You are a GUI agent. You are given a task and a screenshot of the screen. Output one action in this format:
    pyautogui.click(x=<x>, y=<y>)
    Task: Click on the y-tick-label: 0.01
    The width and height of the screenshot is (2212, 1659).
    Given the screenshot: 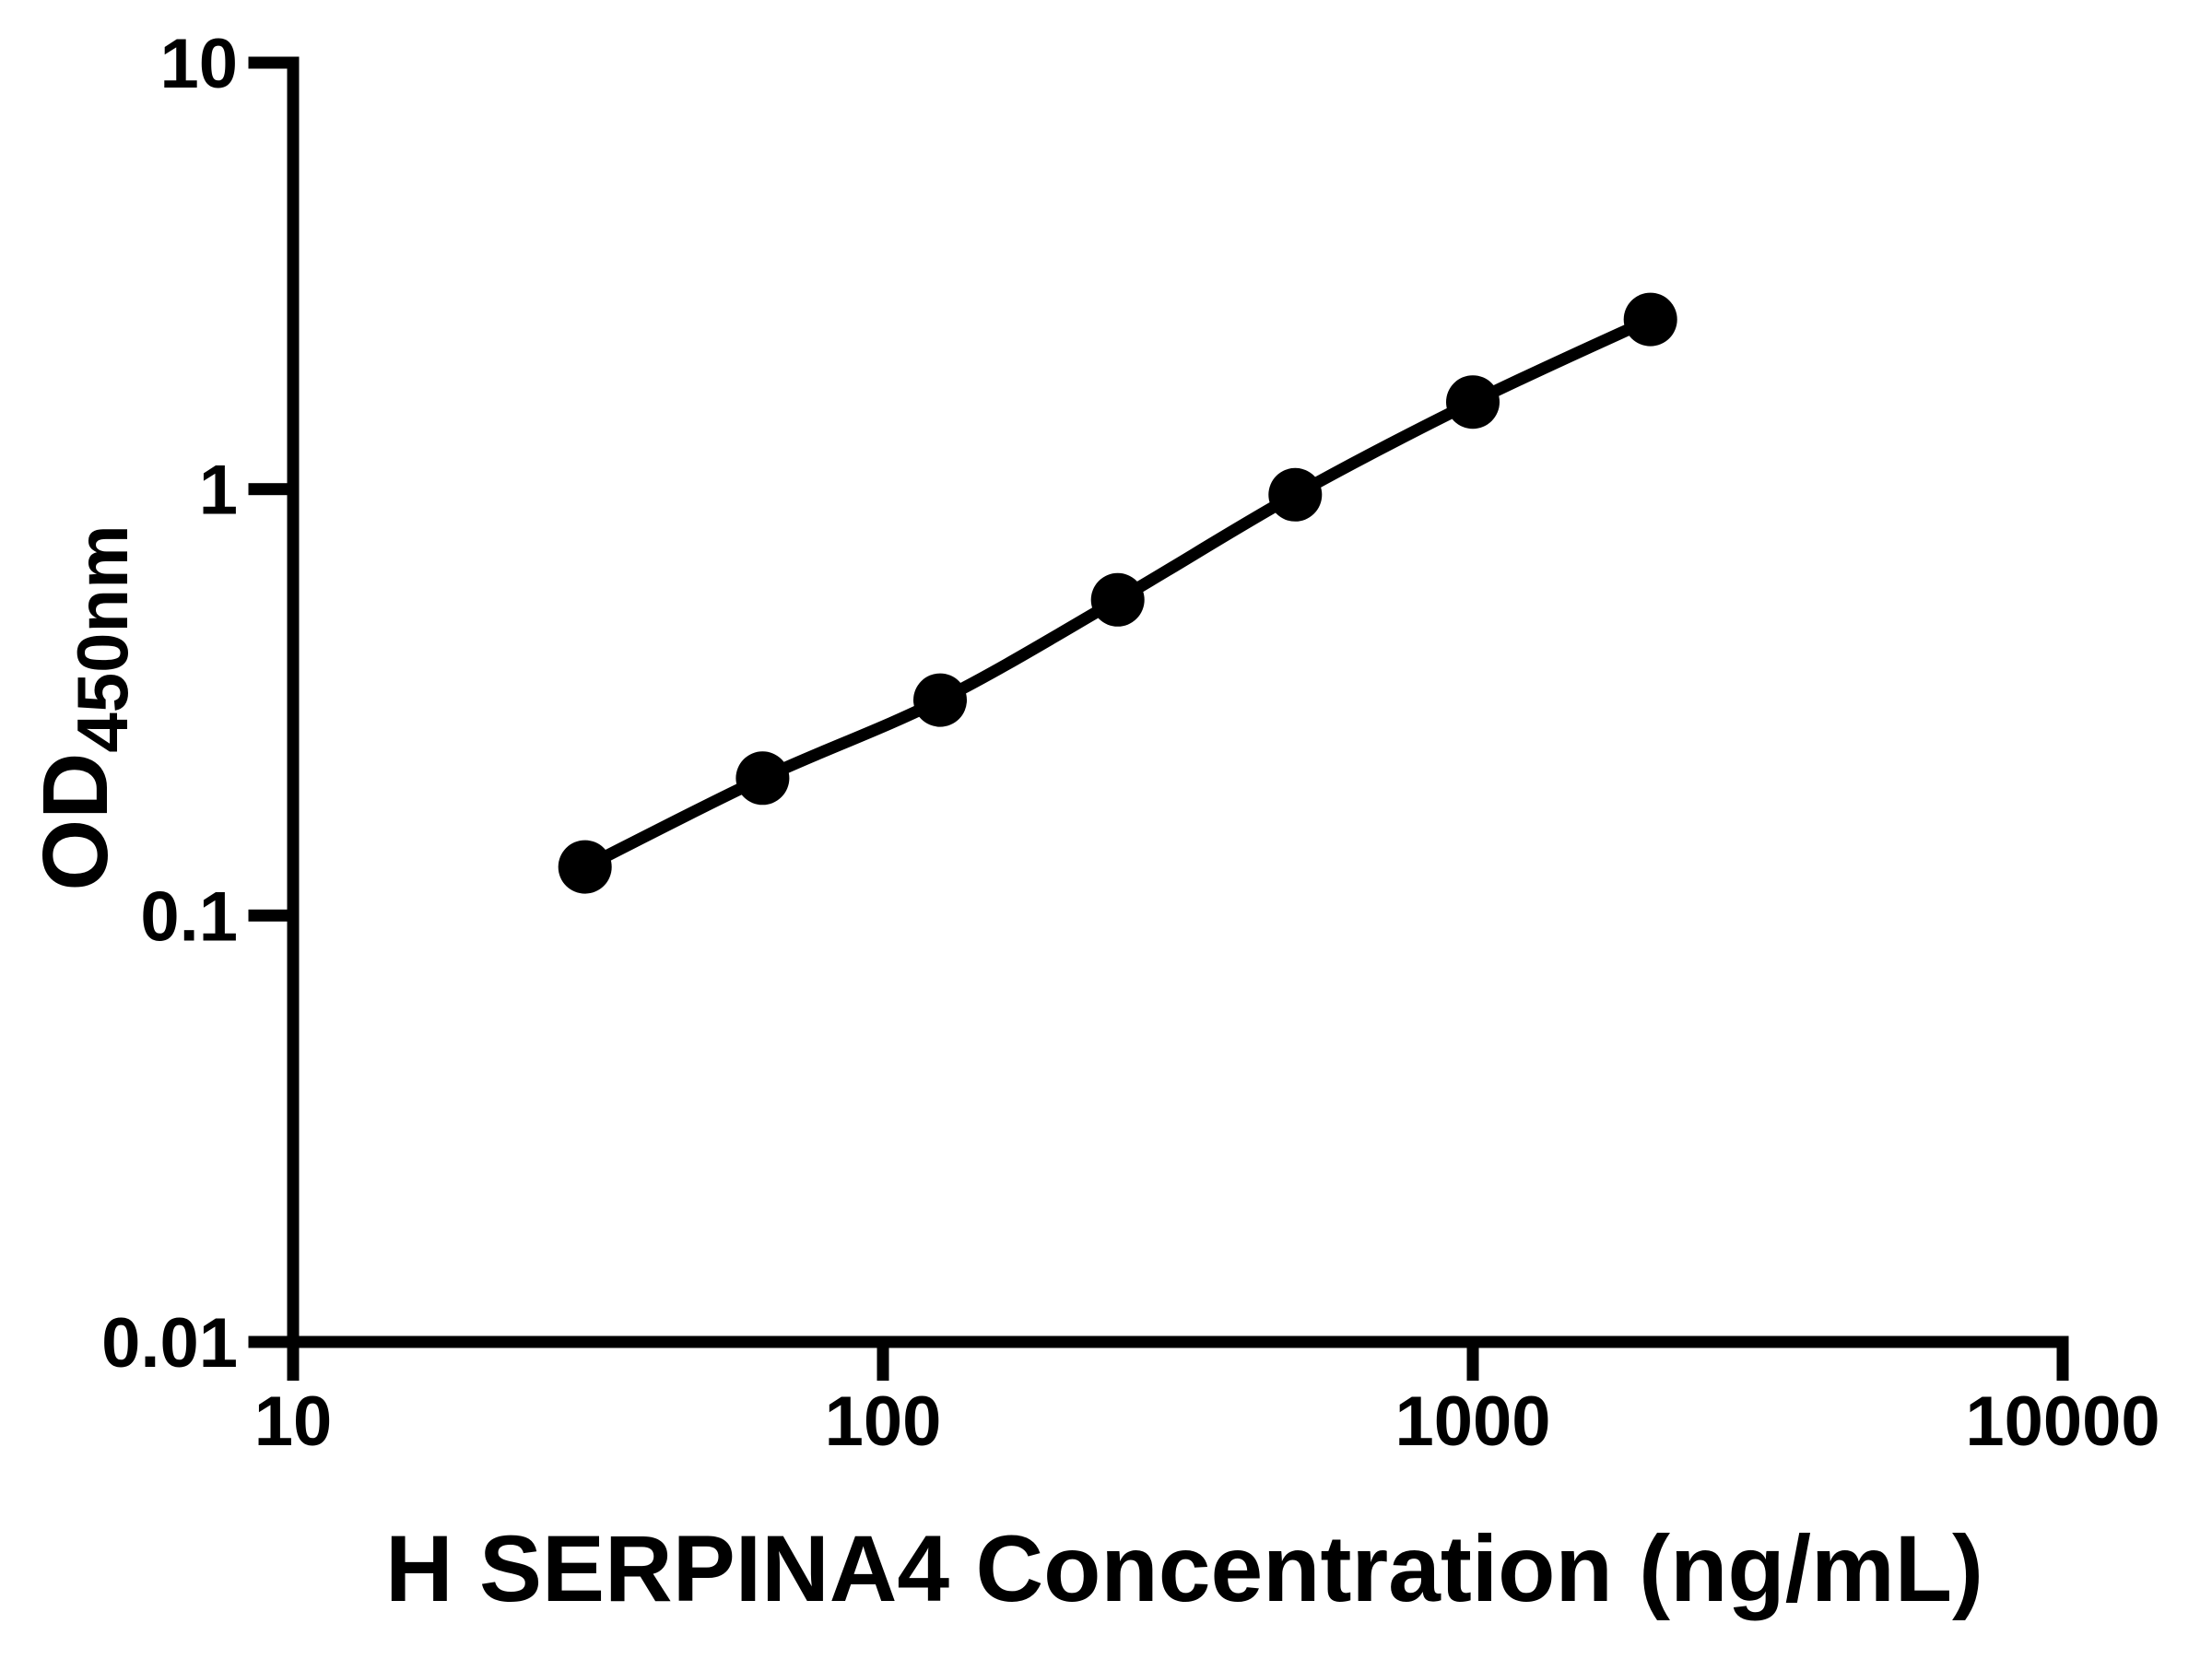 What is the action you would take?
    pyautogui.click(x=169, y=1343)
    